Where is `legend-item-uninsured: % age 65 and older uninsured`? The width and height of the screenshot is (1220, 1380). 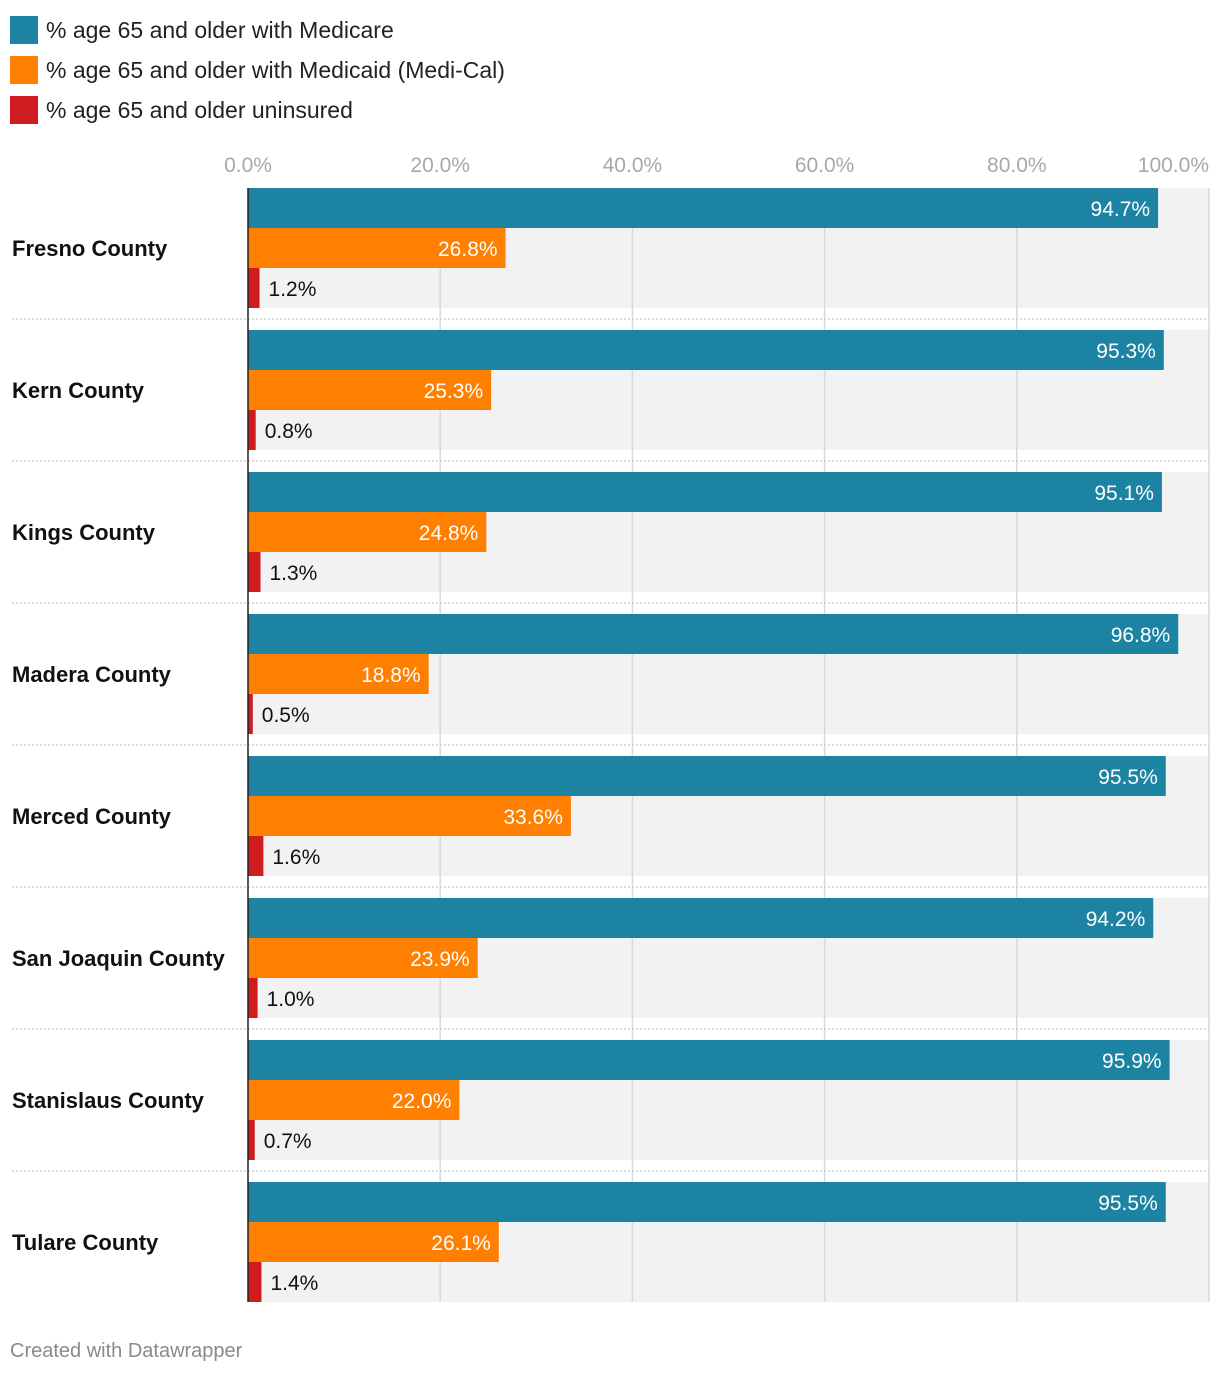 legend-item-uninsured: % age 65 and older uninsured is located at coordinates (257, 110).